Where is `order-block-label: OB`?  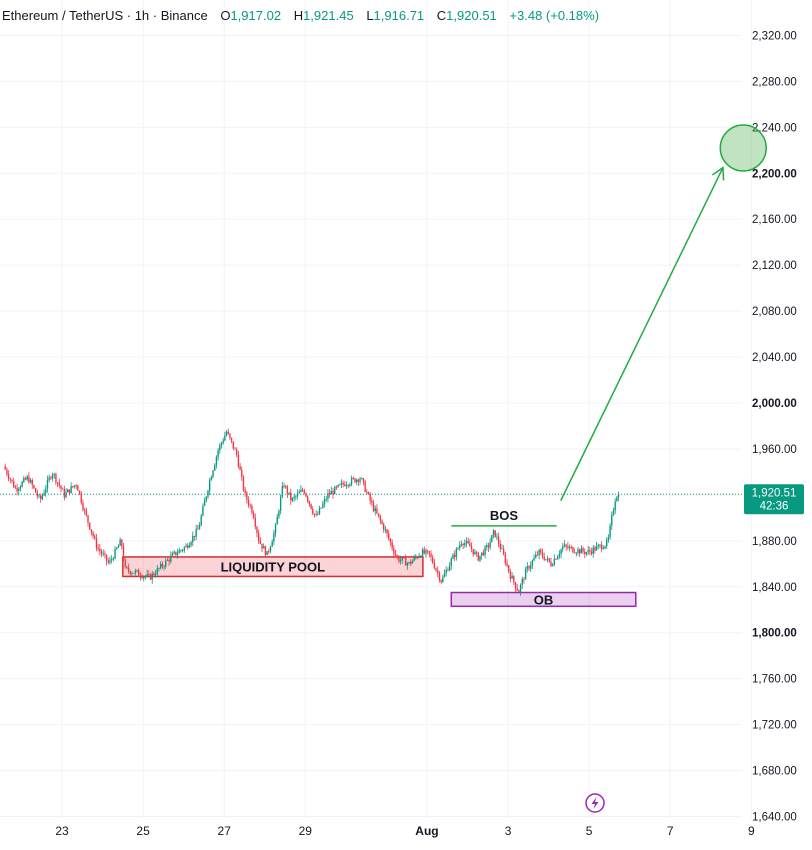
order-block-label: OB is located at coordinates (544, 599).